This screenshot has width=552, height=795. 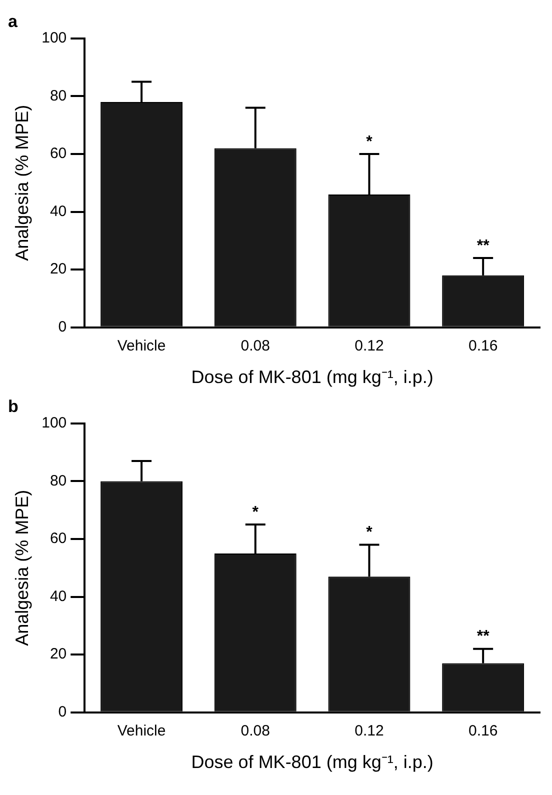 I want to click on chart-title: a, so click(x=13, y=21).